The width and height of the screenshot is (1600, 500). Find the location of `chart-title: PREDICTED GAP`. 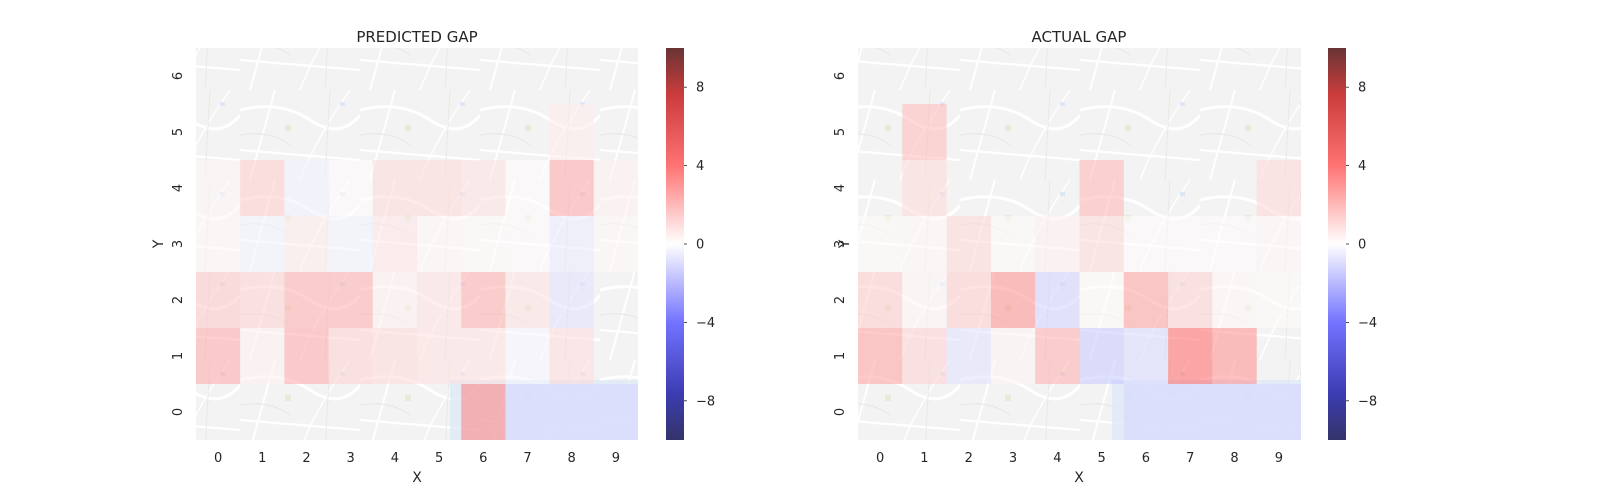

chart-title: PREDICTED GAP is located at coordinates (416, 37).